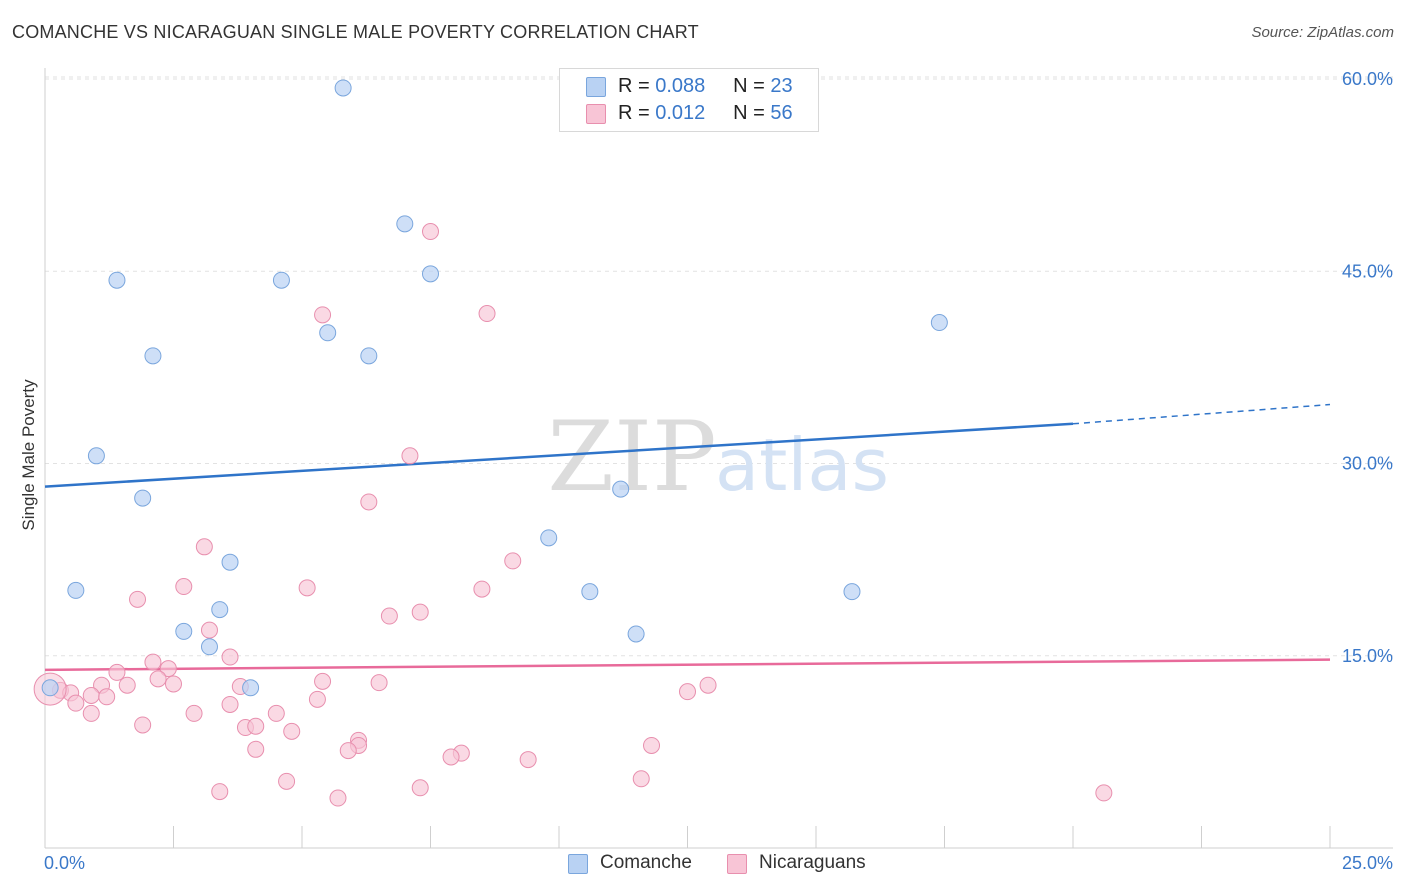 The image size is (1406, 892). Describe the element at coordinates (1367, 656) in the screenshot. I see `y-tick-label: 15.0%` at that location.